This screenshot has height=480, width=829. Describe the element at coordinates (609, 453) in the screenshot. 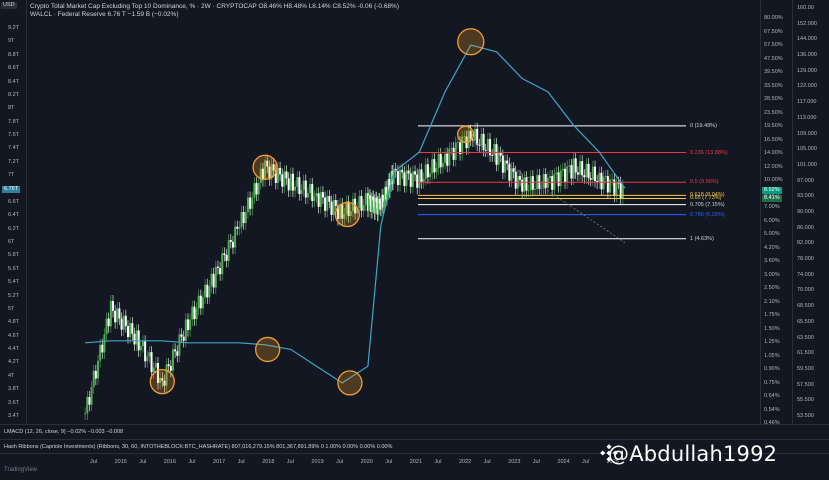

I see `binance-logo-icon` at that location.